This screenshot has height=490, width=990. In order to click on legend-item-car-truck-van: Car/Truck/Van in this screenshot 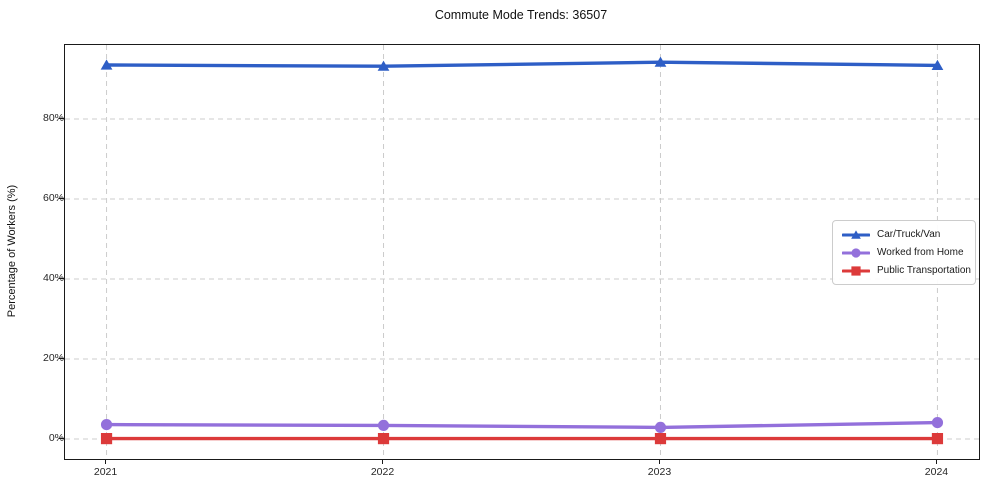, I will do `click(904, 234)`.